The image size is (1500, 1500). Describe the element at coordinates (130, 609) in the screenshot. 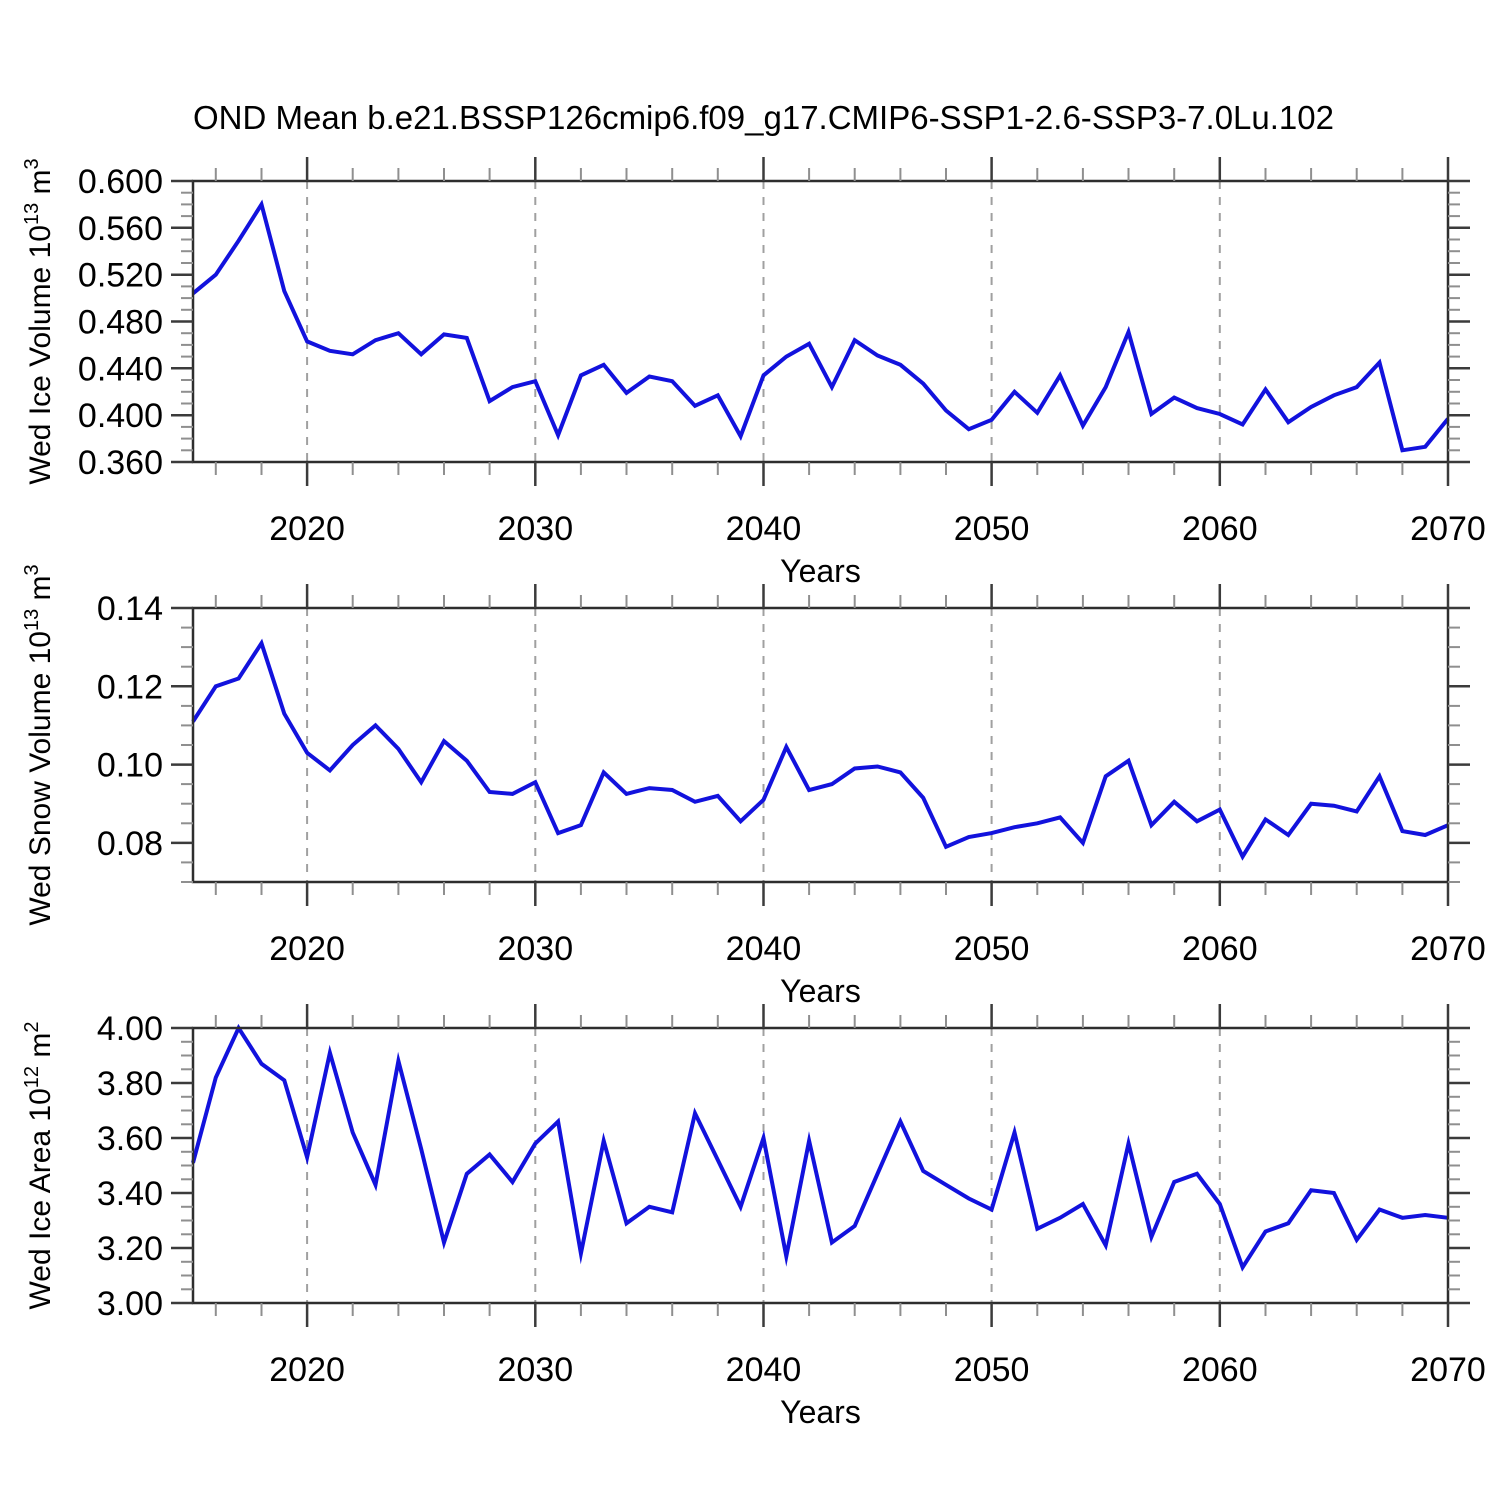

I see `y-tick-label: 0.14` at that location.